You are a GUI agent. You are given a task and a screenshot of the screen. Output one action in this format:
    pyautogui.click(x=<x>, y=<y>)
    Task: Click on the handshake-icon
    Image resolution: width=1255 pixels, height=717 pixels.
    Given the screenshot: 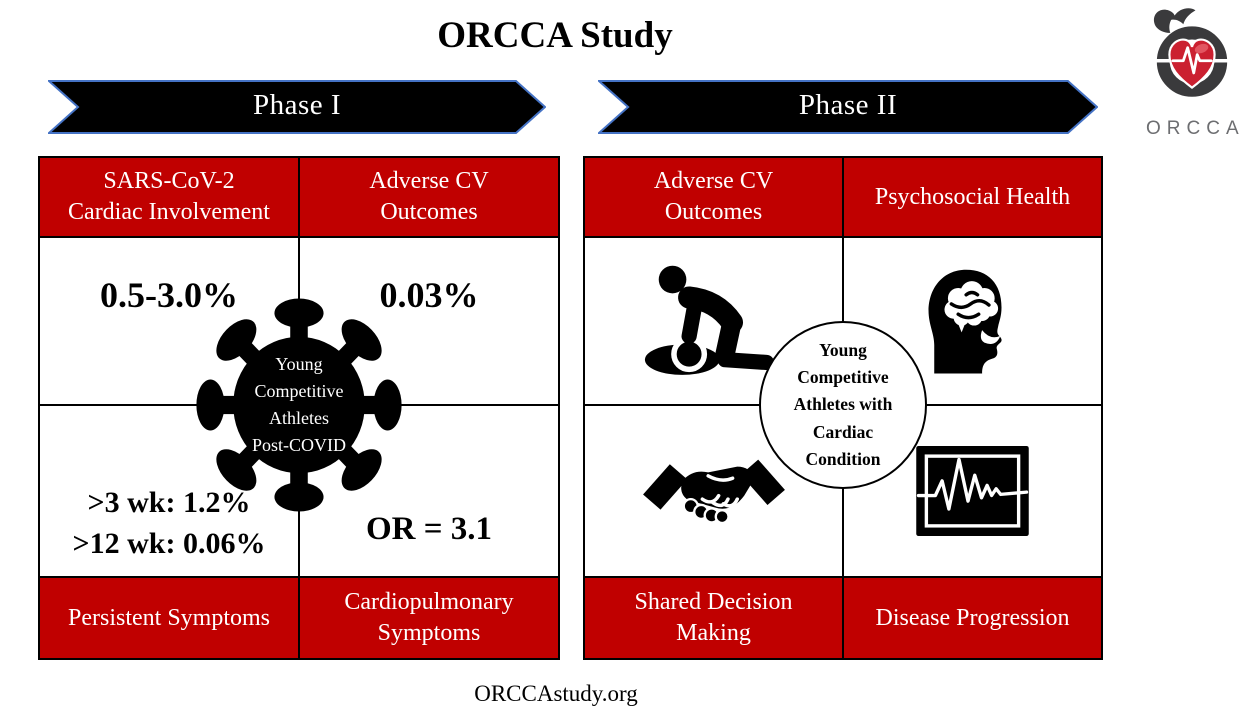 What is the action you would take?
    pyautogui.click(x=713, y=492)
    